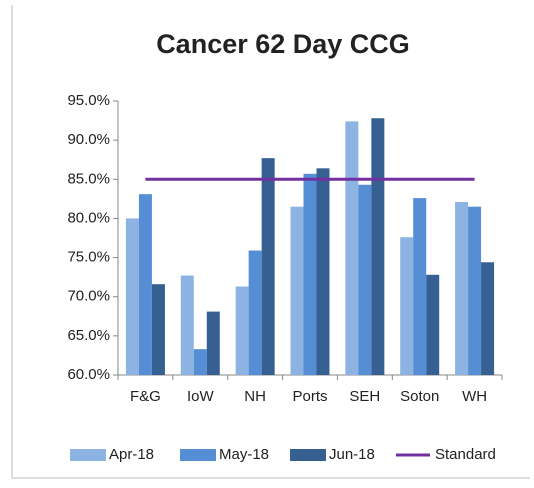 This screenshot has width=534, height=488. What do you see at coordinates (88, 139) in the screenshot?
I see `y-tick-label: 90.0%` at bounding box center [88, 139].